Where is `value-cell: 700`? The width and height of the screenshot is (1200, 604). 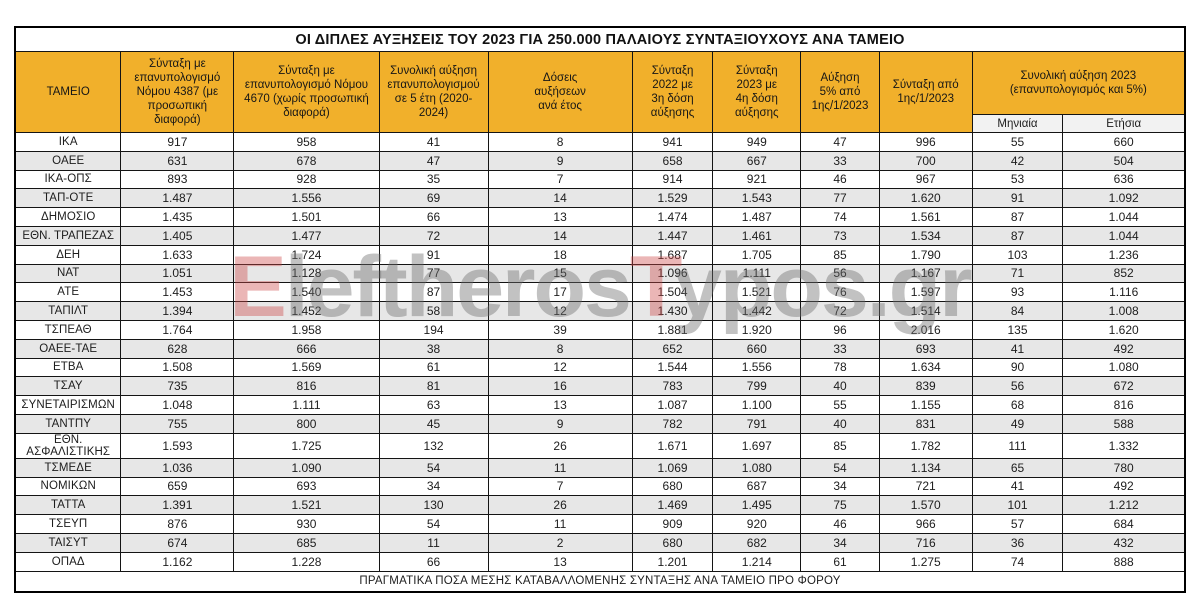 value-cell: 700 is located at coordinates (925, 160).